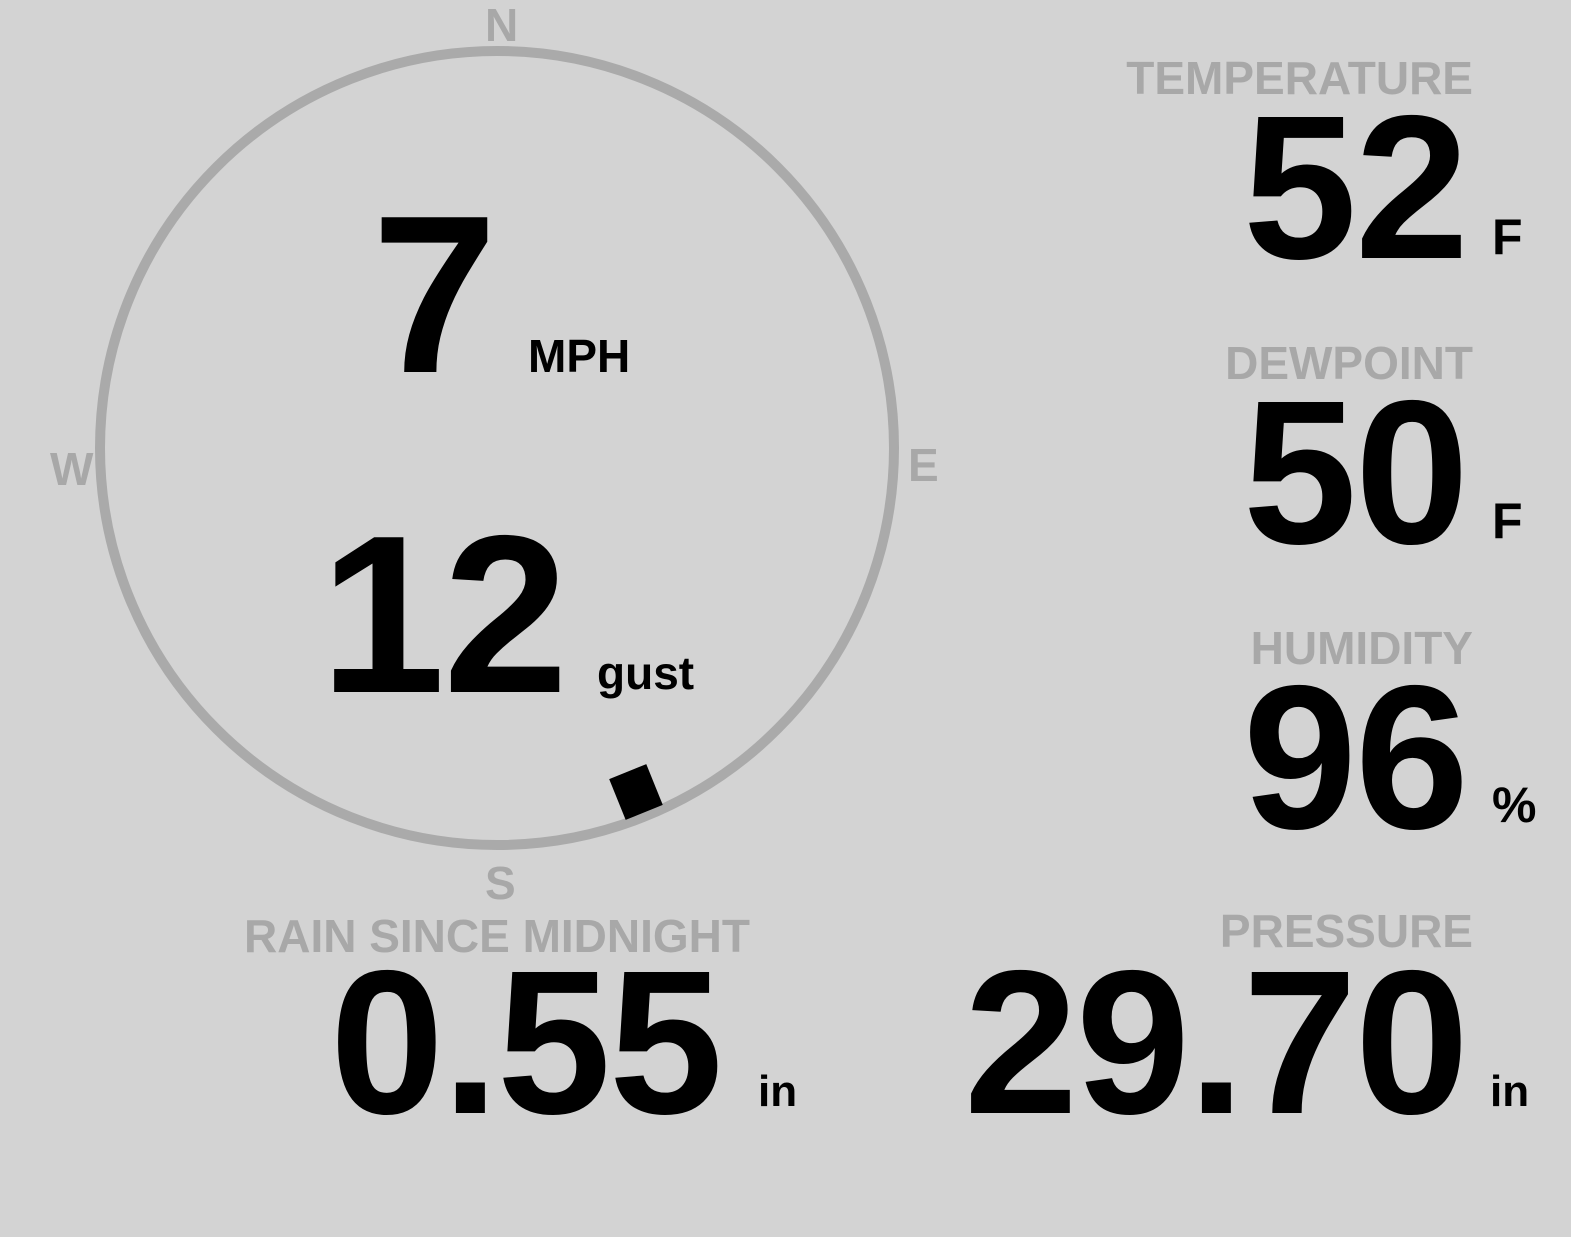 The image size is (1571, 1237). What do you see at coordinates (497, 936) in the screenshot?
I see `rain-label: RAIN SINCE MIDNIGHT` at bounding box center [497, 936].